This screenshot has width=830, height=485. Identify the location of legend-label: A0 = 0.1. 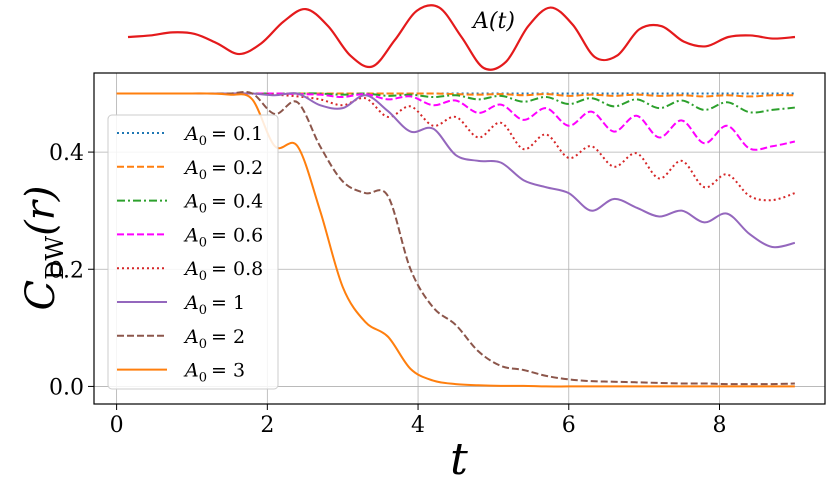
(223, 136).